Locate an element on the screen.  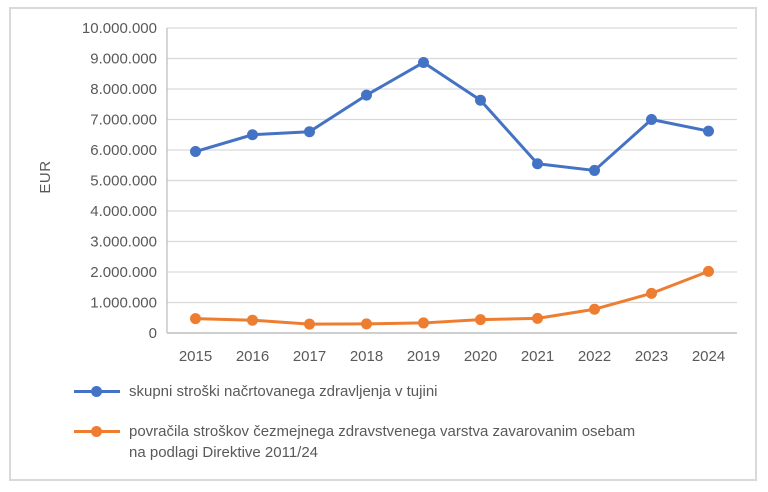
y-tick-label: 2.000.000 is located at coordinates (123, 272).